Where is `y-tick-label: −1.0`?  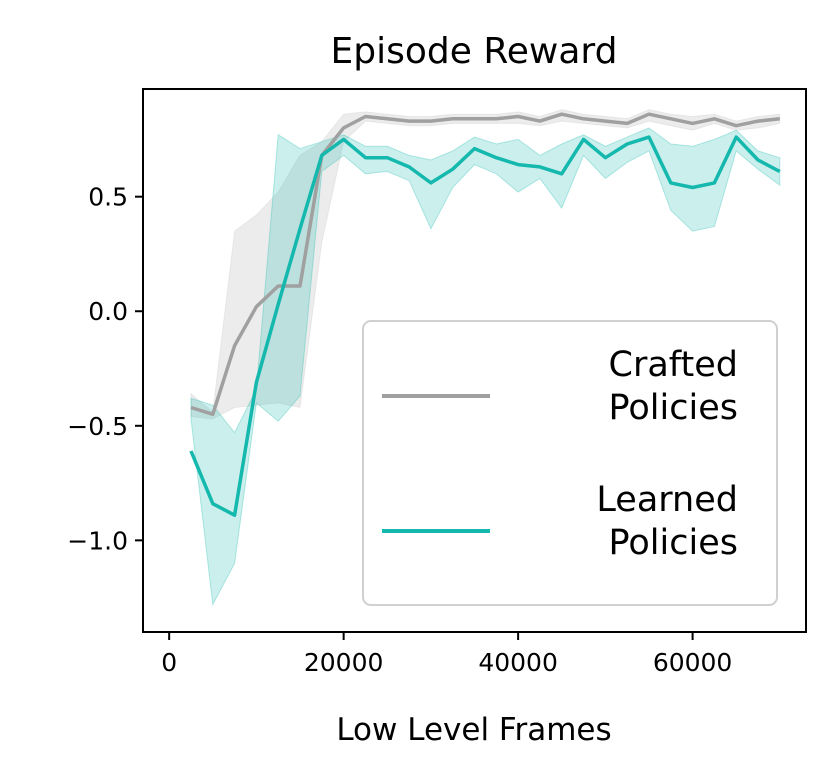 y-tick-label: −1.0 is located at coordinates (97, 540).